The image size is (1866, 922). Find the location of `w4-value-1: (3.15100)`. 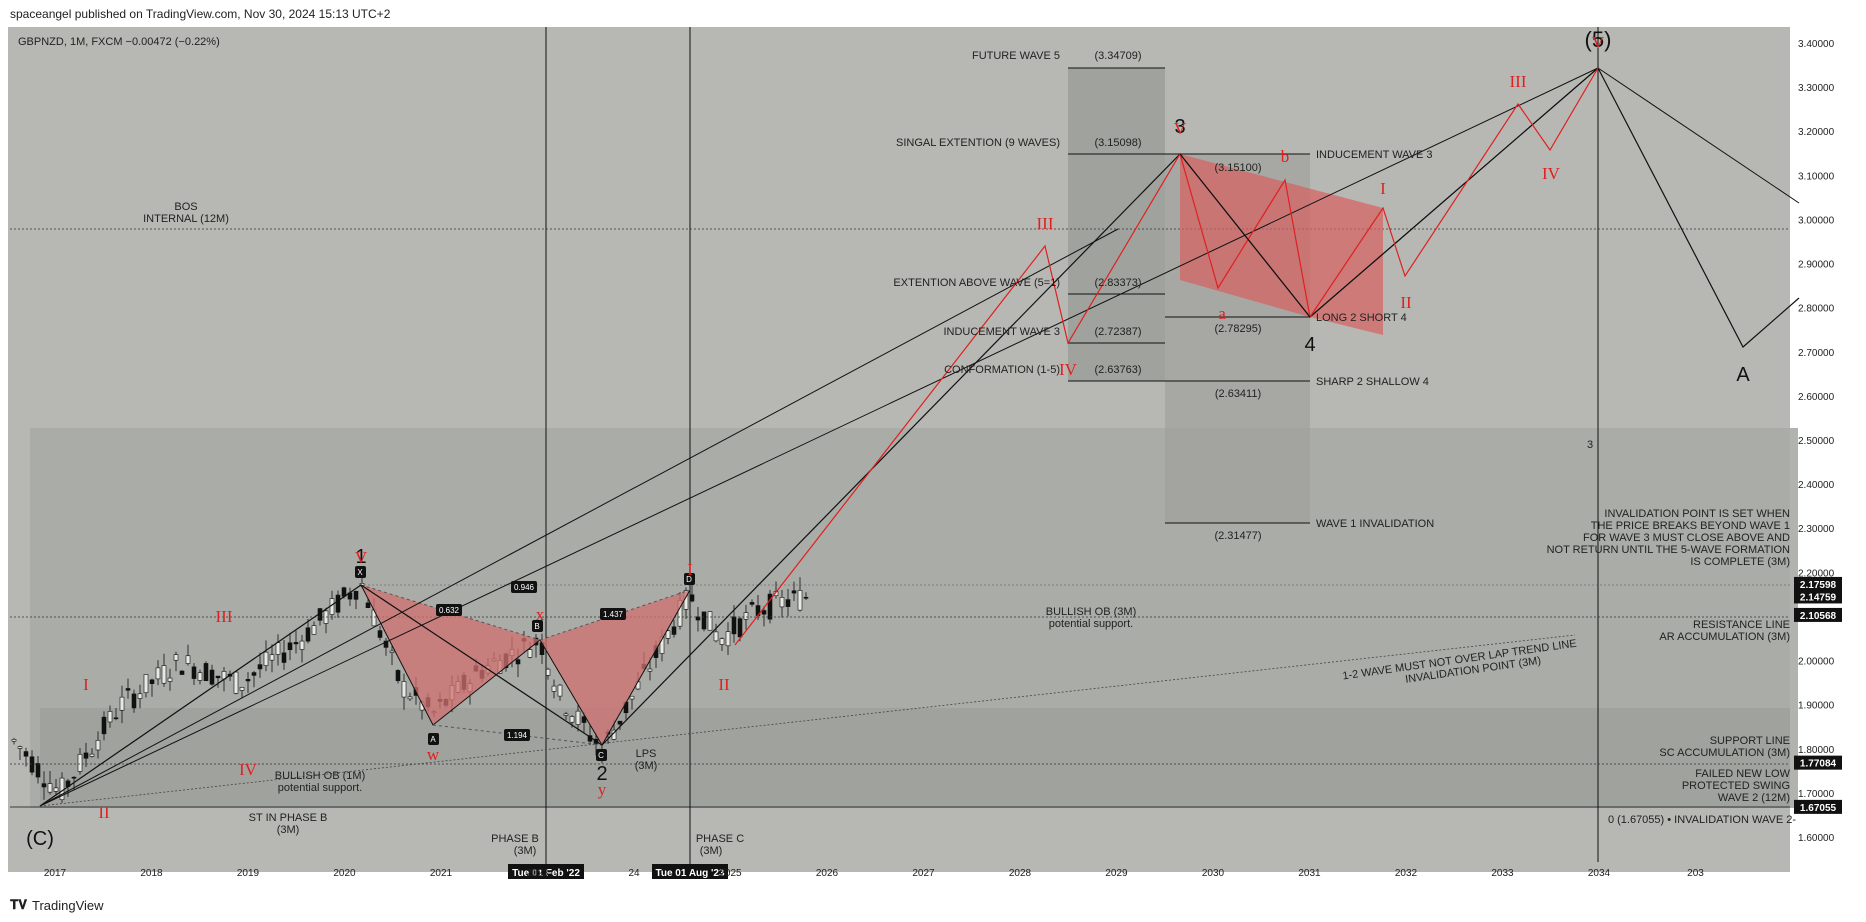

w4-value-1: (3.15100) is located at coordinates (1237, 168).